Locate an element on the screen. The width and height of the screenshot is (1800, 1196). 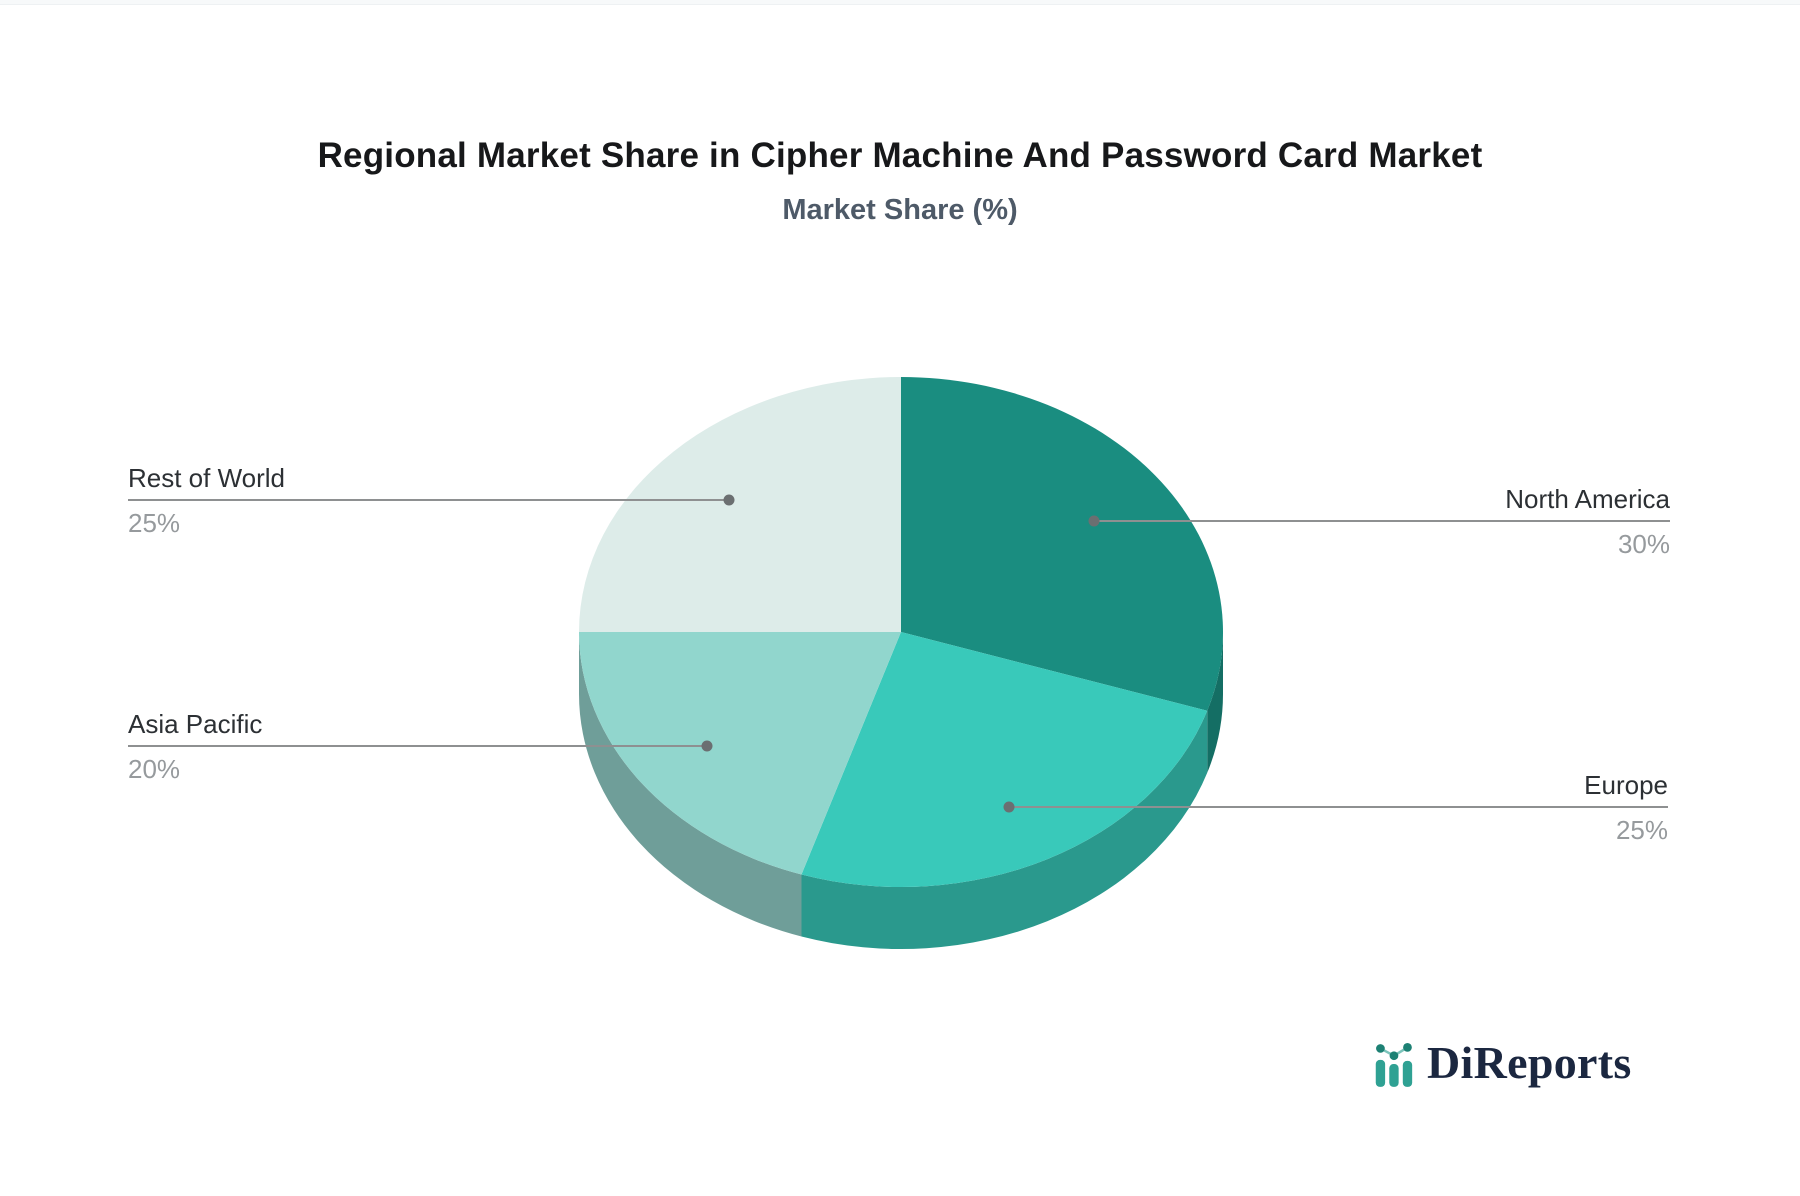
direports-logo: DiReports is located at coordinates (1502, 1063).